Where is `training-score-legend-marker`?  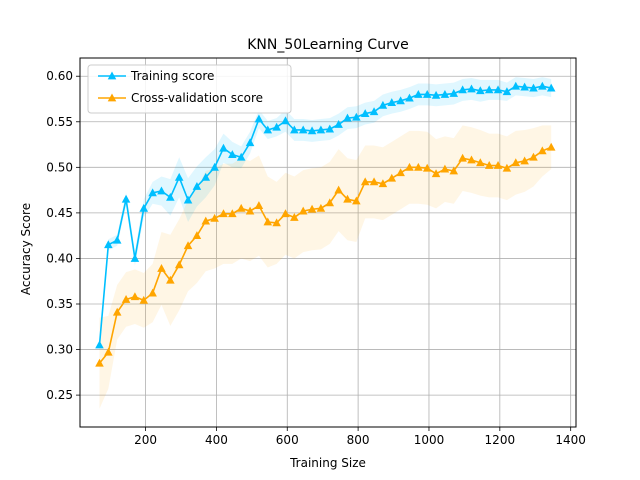 training-score-legend-marker is located at coordinates (112, 75).